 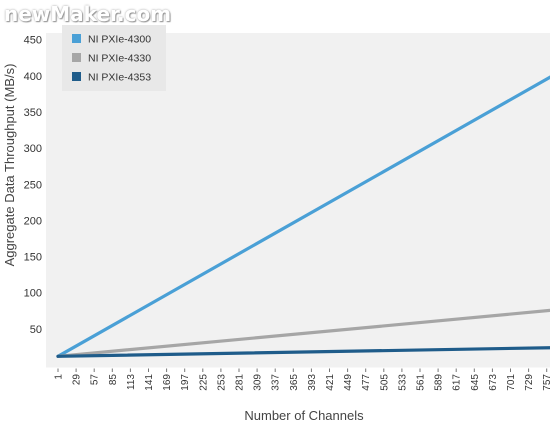 I want to click on legend-label: NI PXIe-4300, so click(x=119, y=40).